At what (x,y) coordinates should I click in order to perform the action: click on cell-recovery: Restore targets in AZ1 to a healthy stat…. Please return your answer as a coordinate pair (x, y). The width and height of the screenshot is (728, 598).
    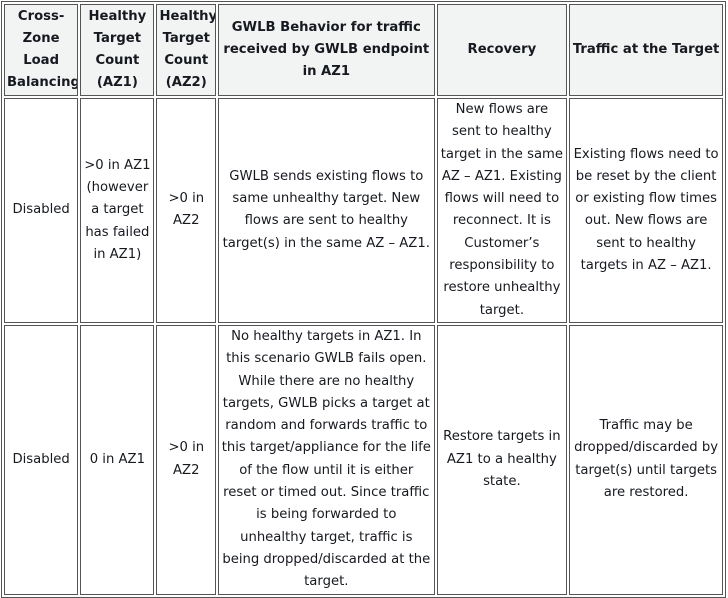
    Looking at the image, I should click on (502, 459).